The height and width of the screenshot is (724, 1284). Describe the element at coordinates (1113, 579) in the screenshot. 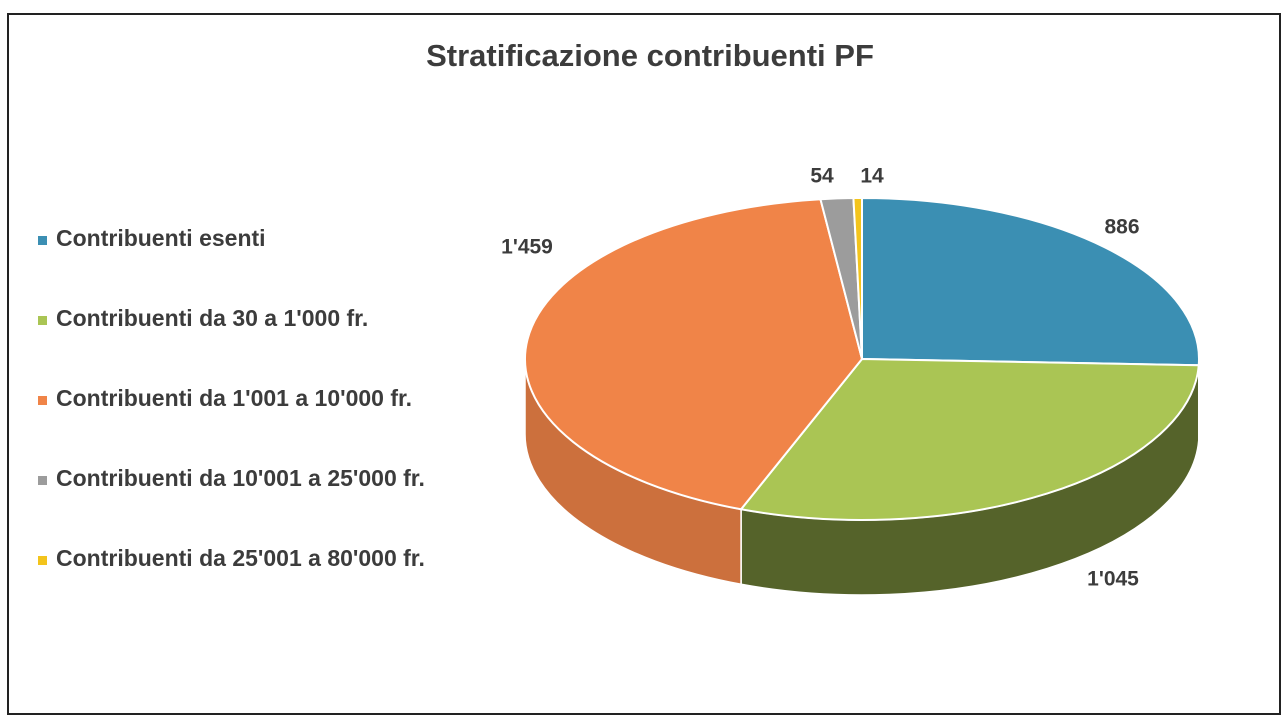

I see `data-label: 1'045` at that location.